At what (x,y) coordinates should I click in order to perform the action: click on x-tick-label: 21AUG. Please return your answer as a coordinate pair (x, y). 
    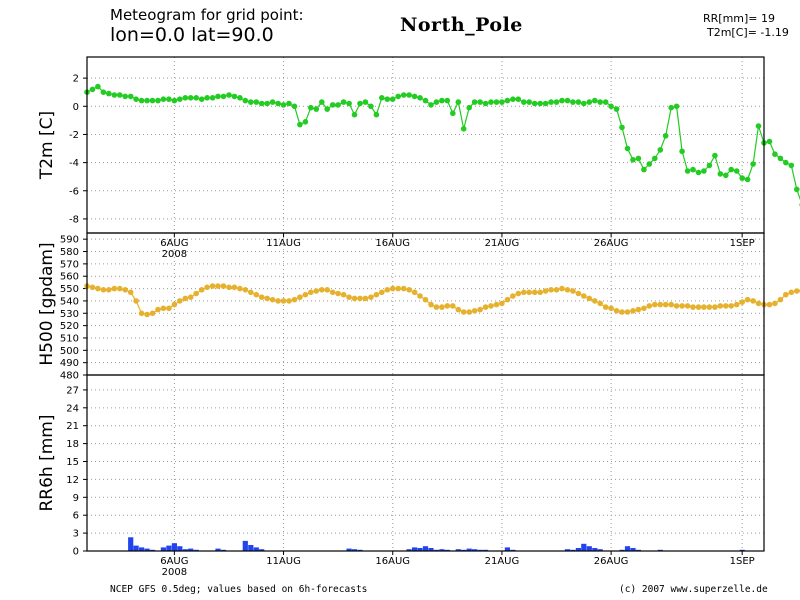
    Looking at the image, I should click on (502, 561).